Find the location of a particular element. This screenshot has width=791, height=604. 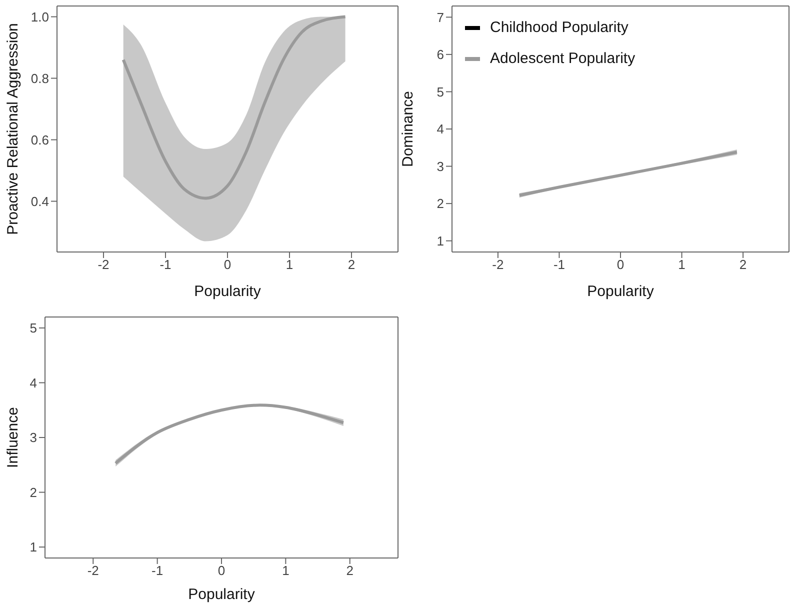

y-axis-title: Dominance is located at coordinates (407, 129).